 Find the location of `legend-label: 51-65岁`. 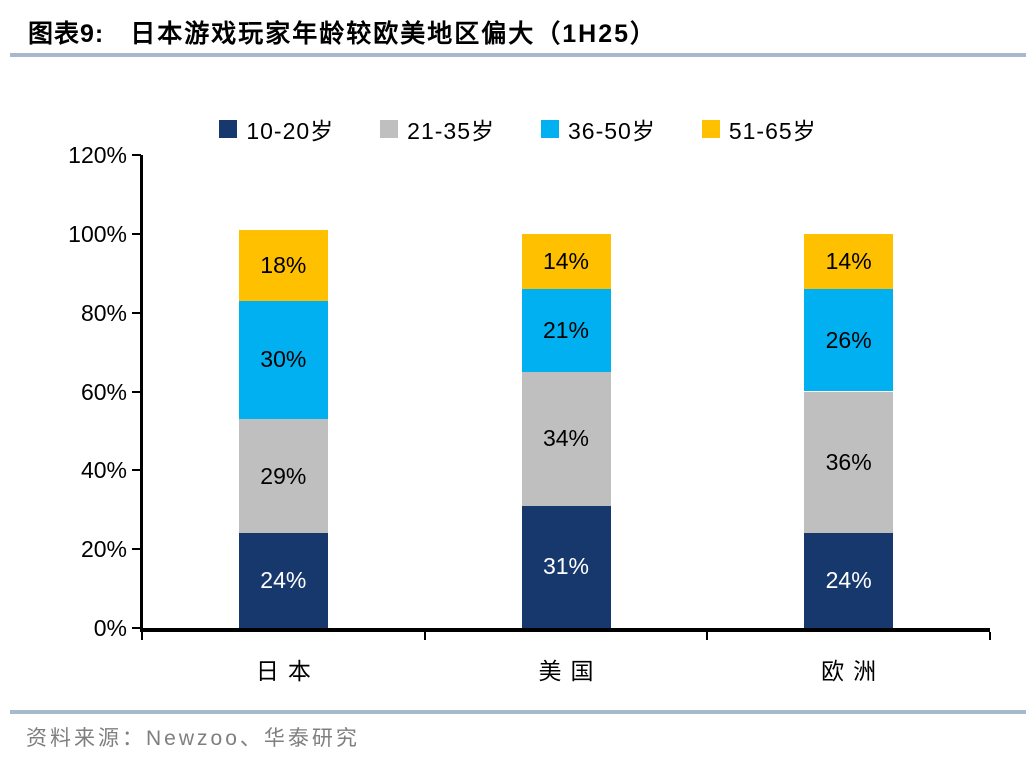

legend-label: 51-65岁 is located at coordinates (772, 131).